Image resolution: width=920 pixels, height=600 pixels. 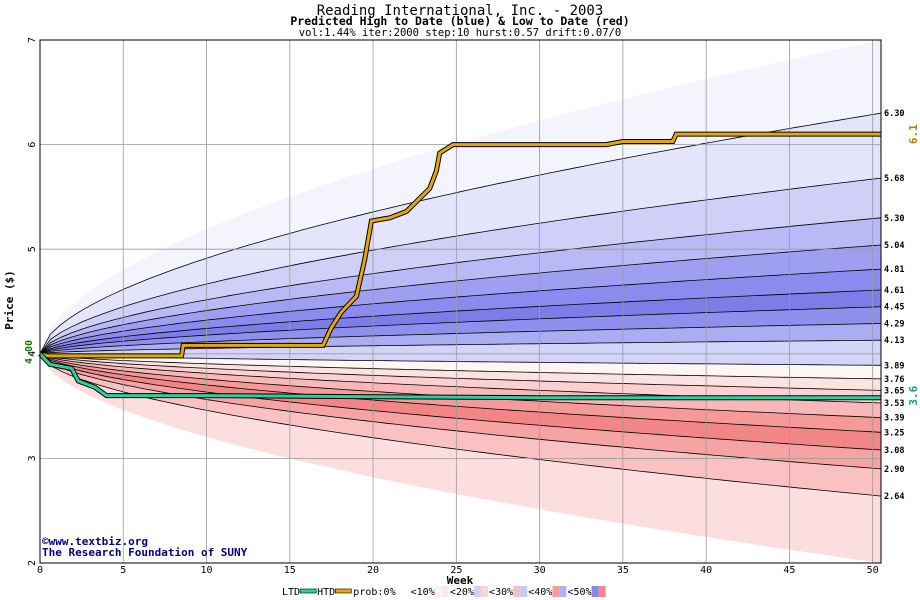 I want to click on right-value-label: 5.68, so click(x=894, y=179).